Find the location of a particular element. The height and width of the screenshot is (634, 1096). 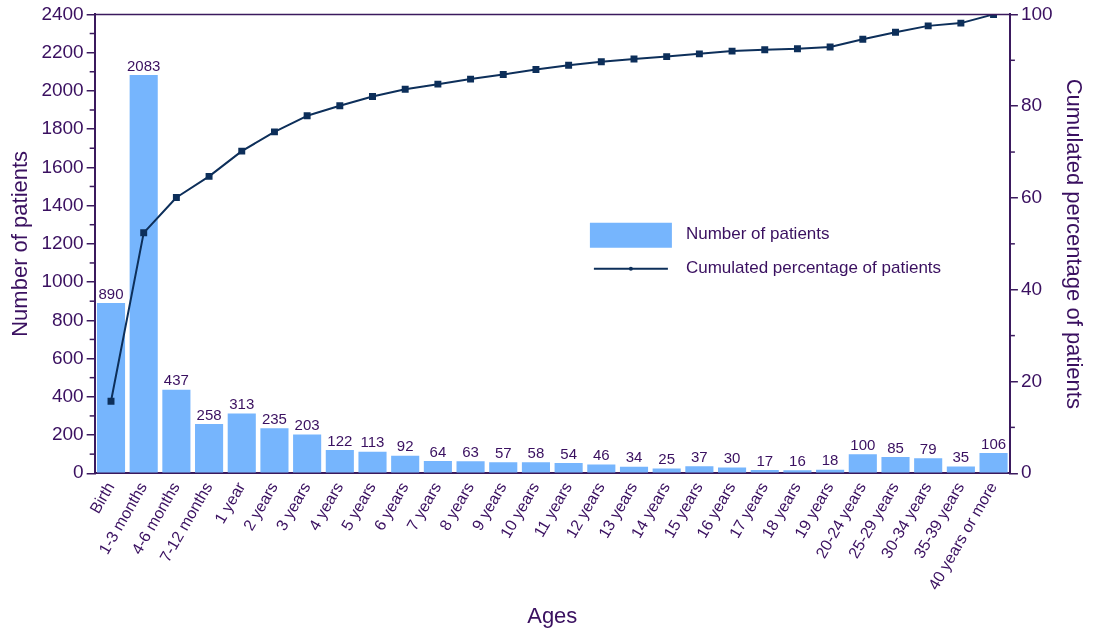

y-tick-label: 200 is located at coordinates (67, 434).